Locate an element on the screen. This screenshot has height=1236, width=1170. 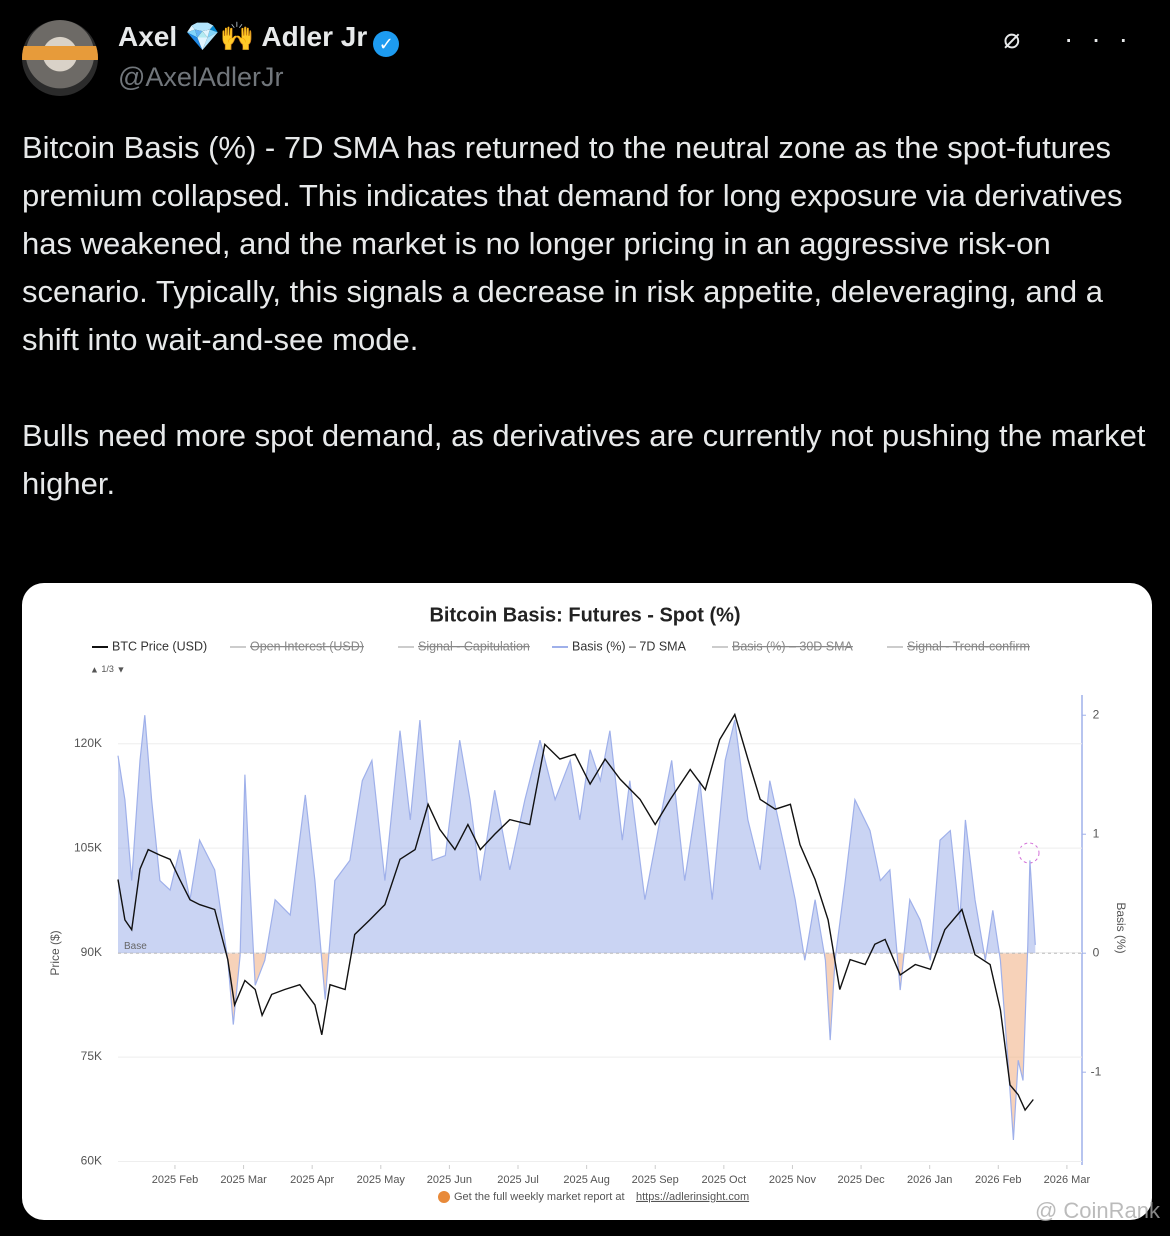
y2-axis-title: Basis (%) is located at coordinates (1121, 927).